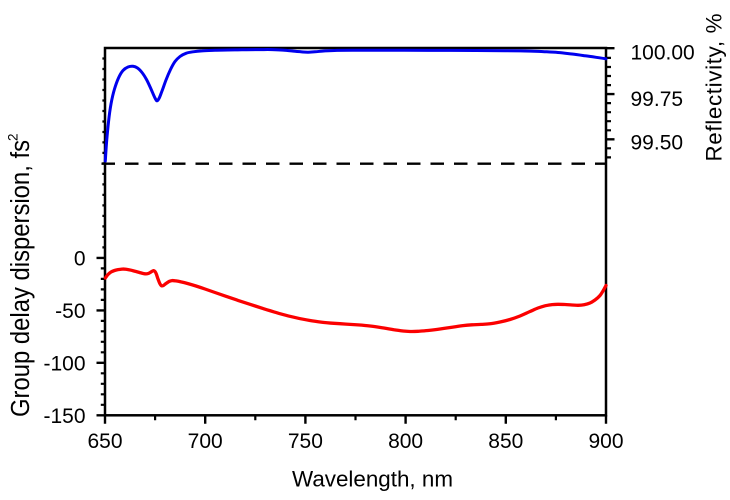 This screenshot has height=500, width=730. I want to click on svg-text: 100.00, so click(663, 52).